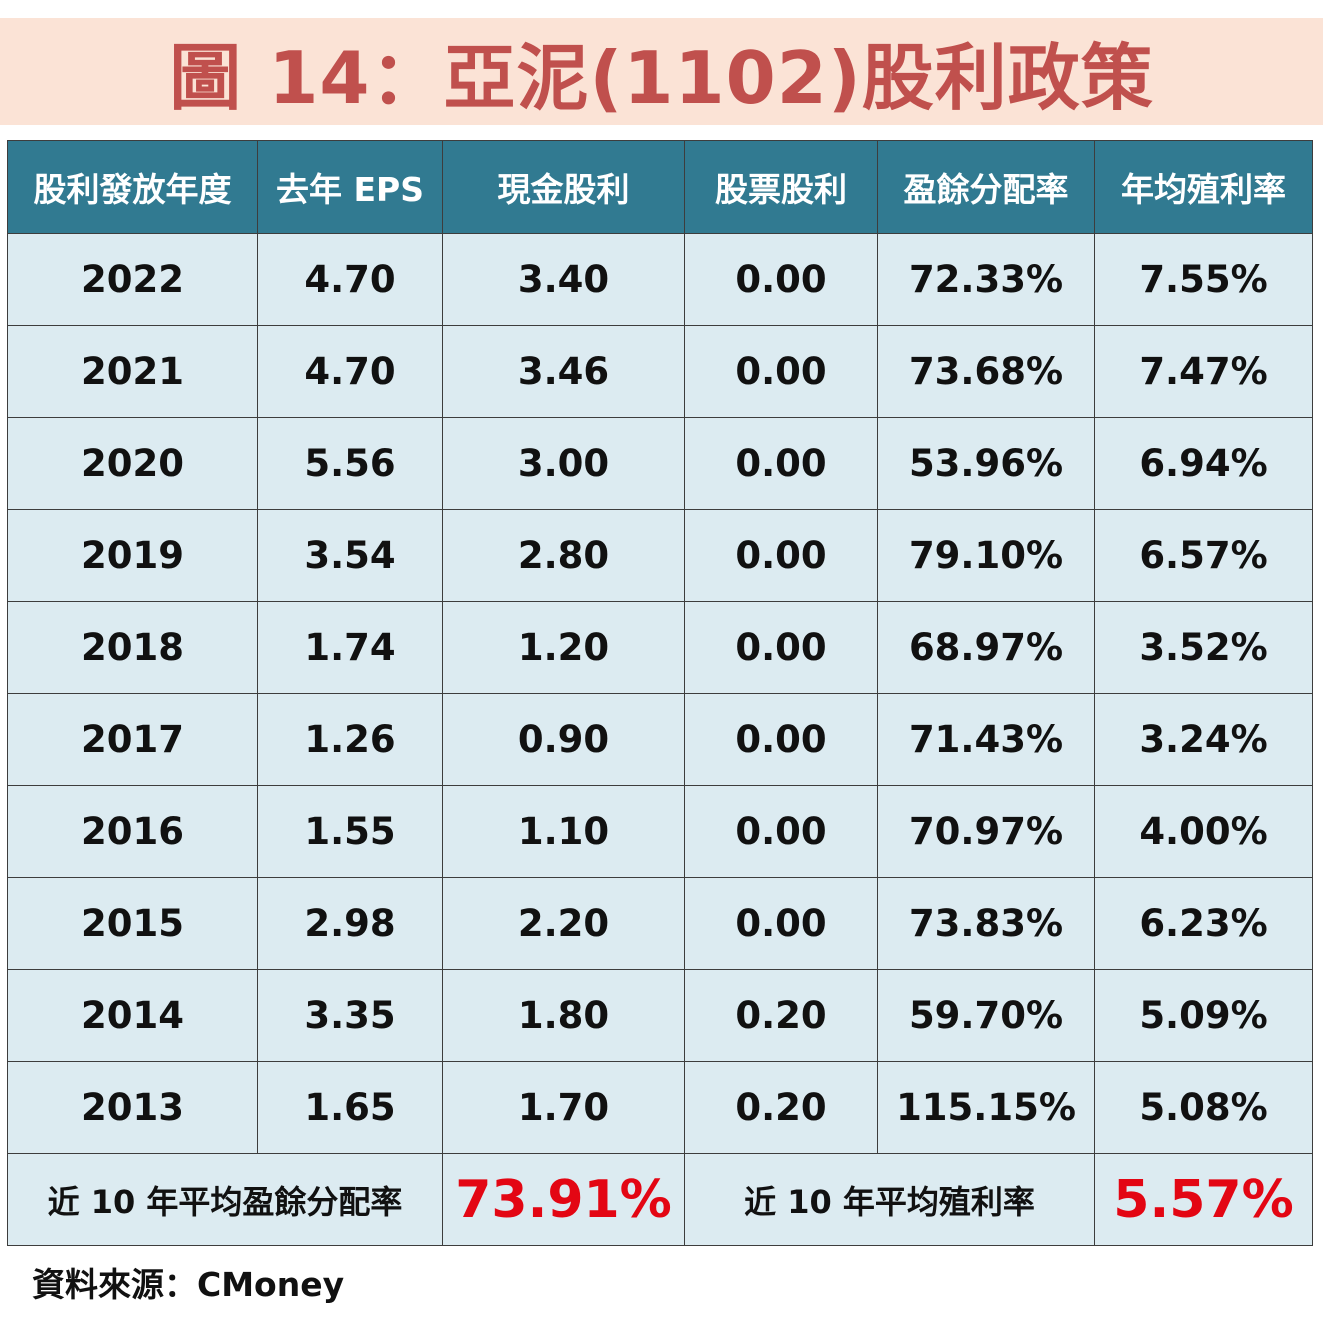 This screenshot has width=1323, height=1323. What do you see at coordinates (350, 739) in the screenshot?
I see `cell-eps: 1.26` at bounding box center [350, 739].